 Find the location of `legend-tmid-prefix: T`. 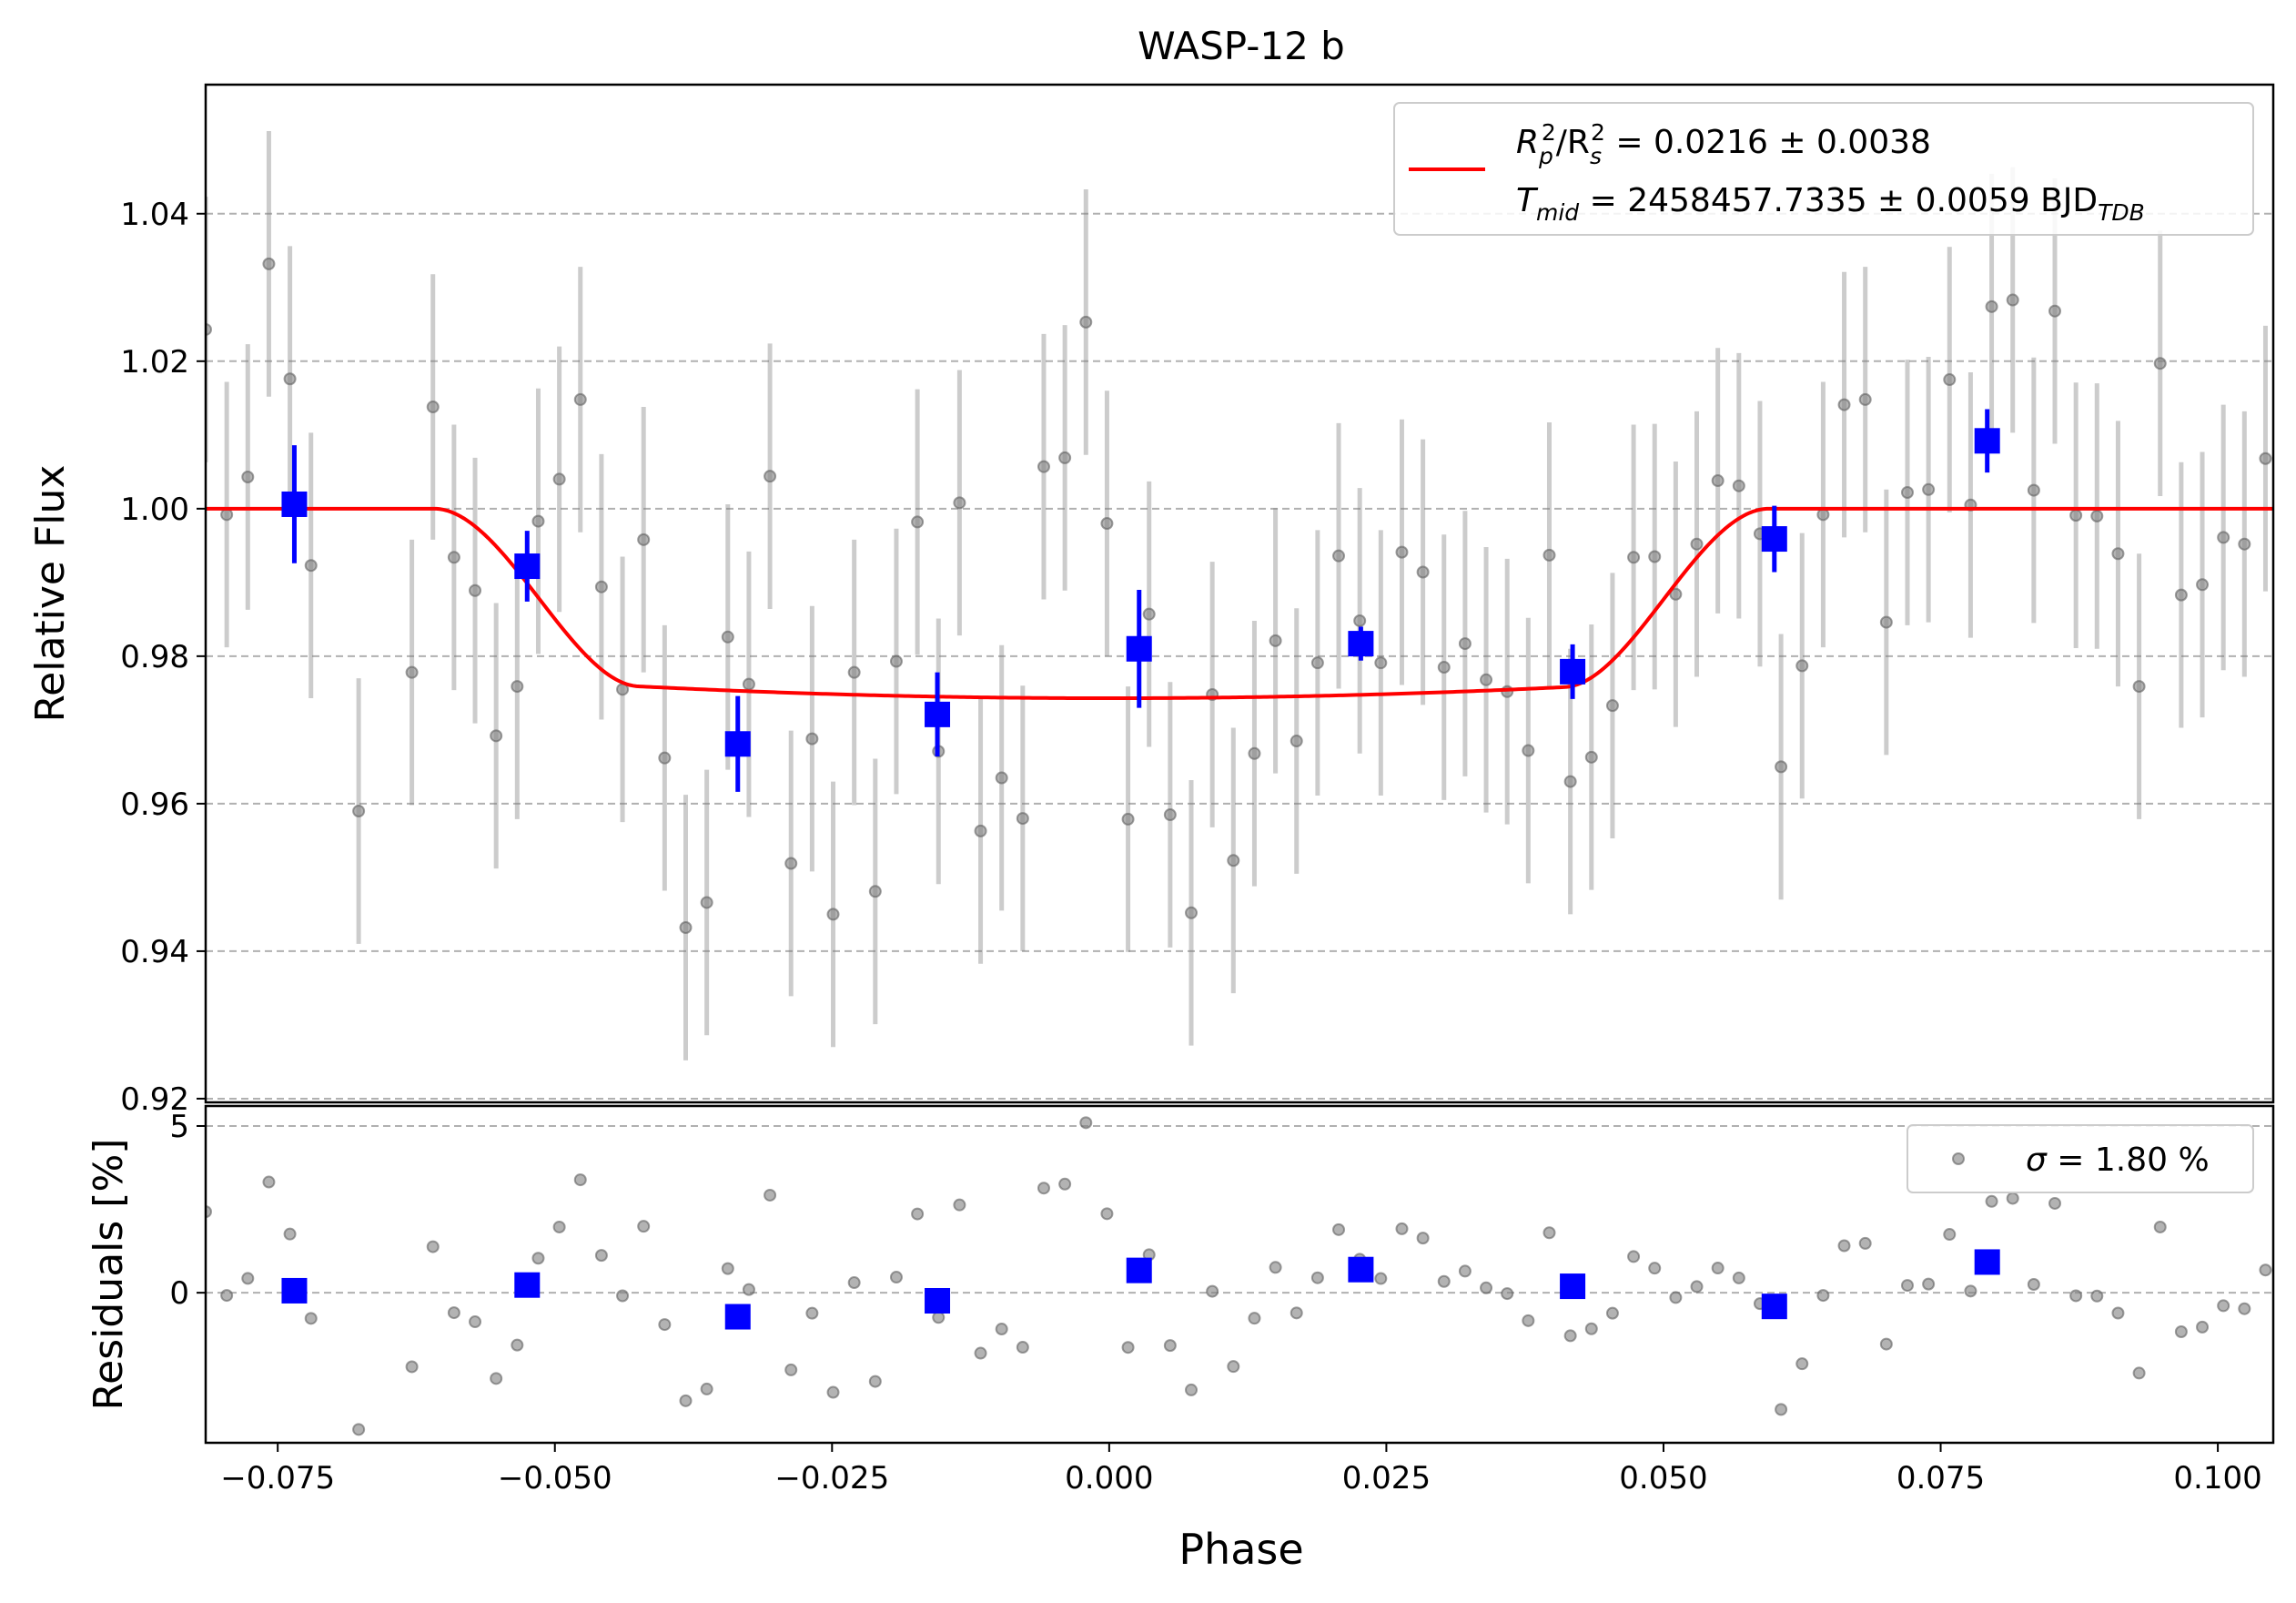

legend-tmid-prefix: T is located at coordinates (1527, 200).